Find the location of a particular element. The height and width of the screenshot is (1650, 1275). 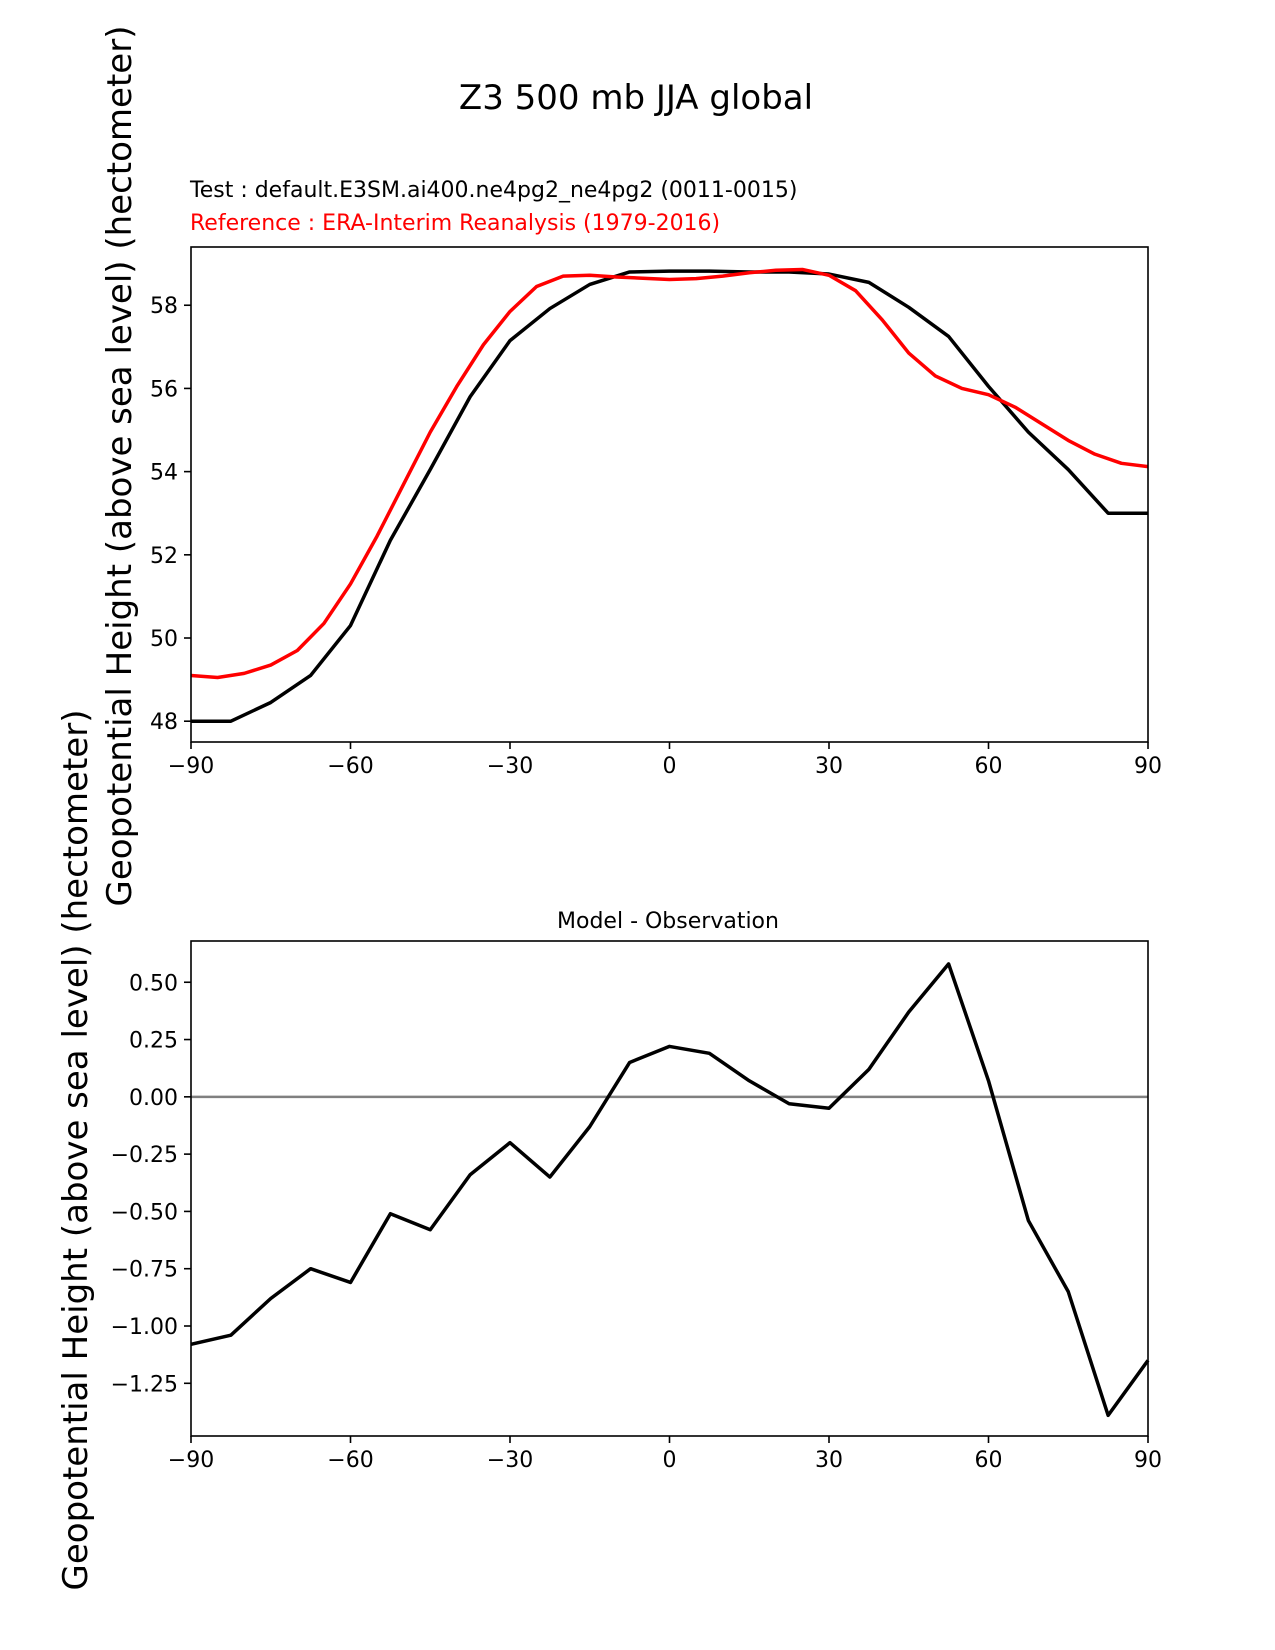

top-xtick-label: −90 is located at coordinates (191, 766).